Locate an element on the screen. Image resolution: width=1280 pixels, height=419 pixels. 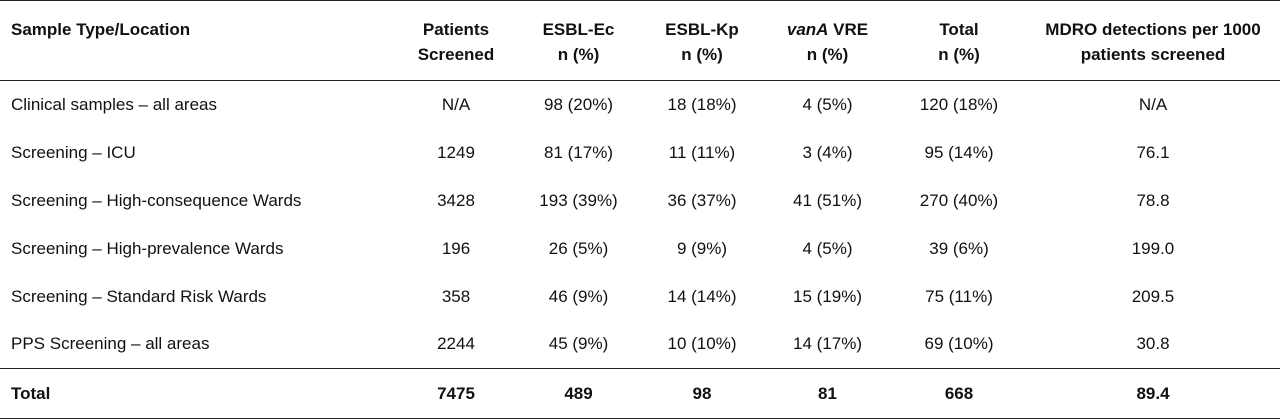
header-esbl-ec-line1: ESBL-Ec is located at coordinates (578, 29).